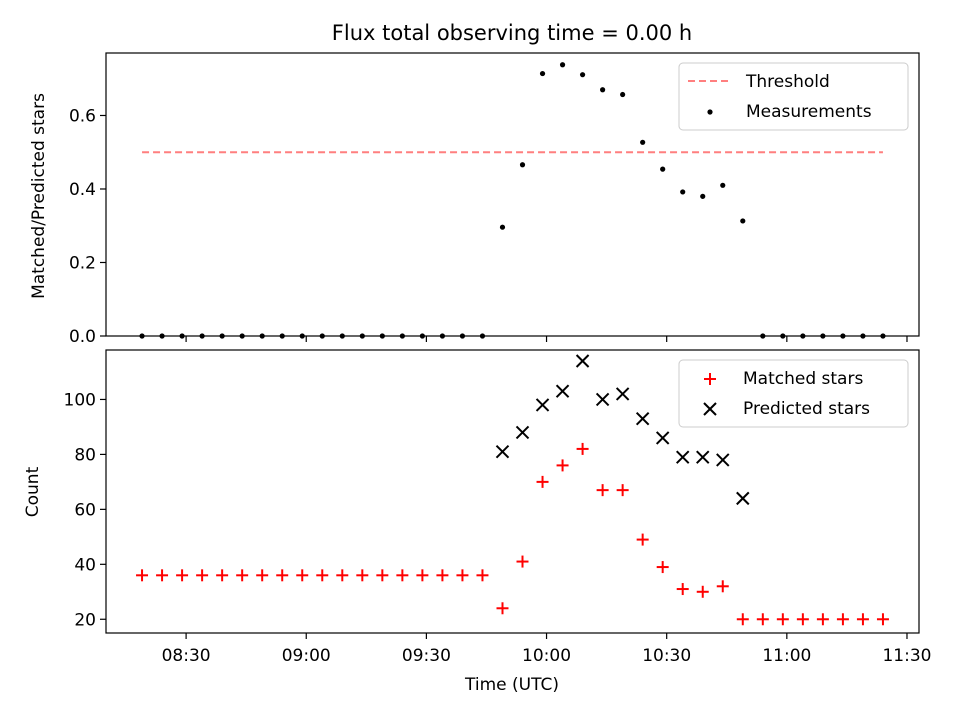 The height and width of the screenshot is (720, 960). I want to click on bottom-legend: Matched stars Predicted stars, so click(793, 393).